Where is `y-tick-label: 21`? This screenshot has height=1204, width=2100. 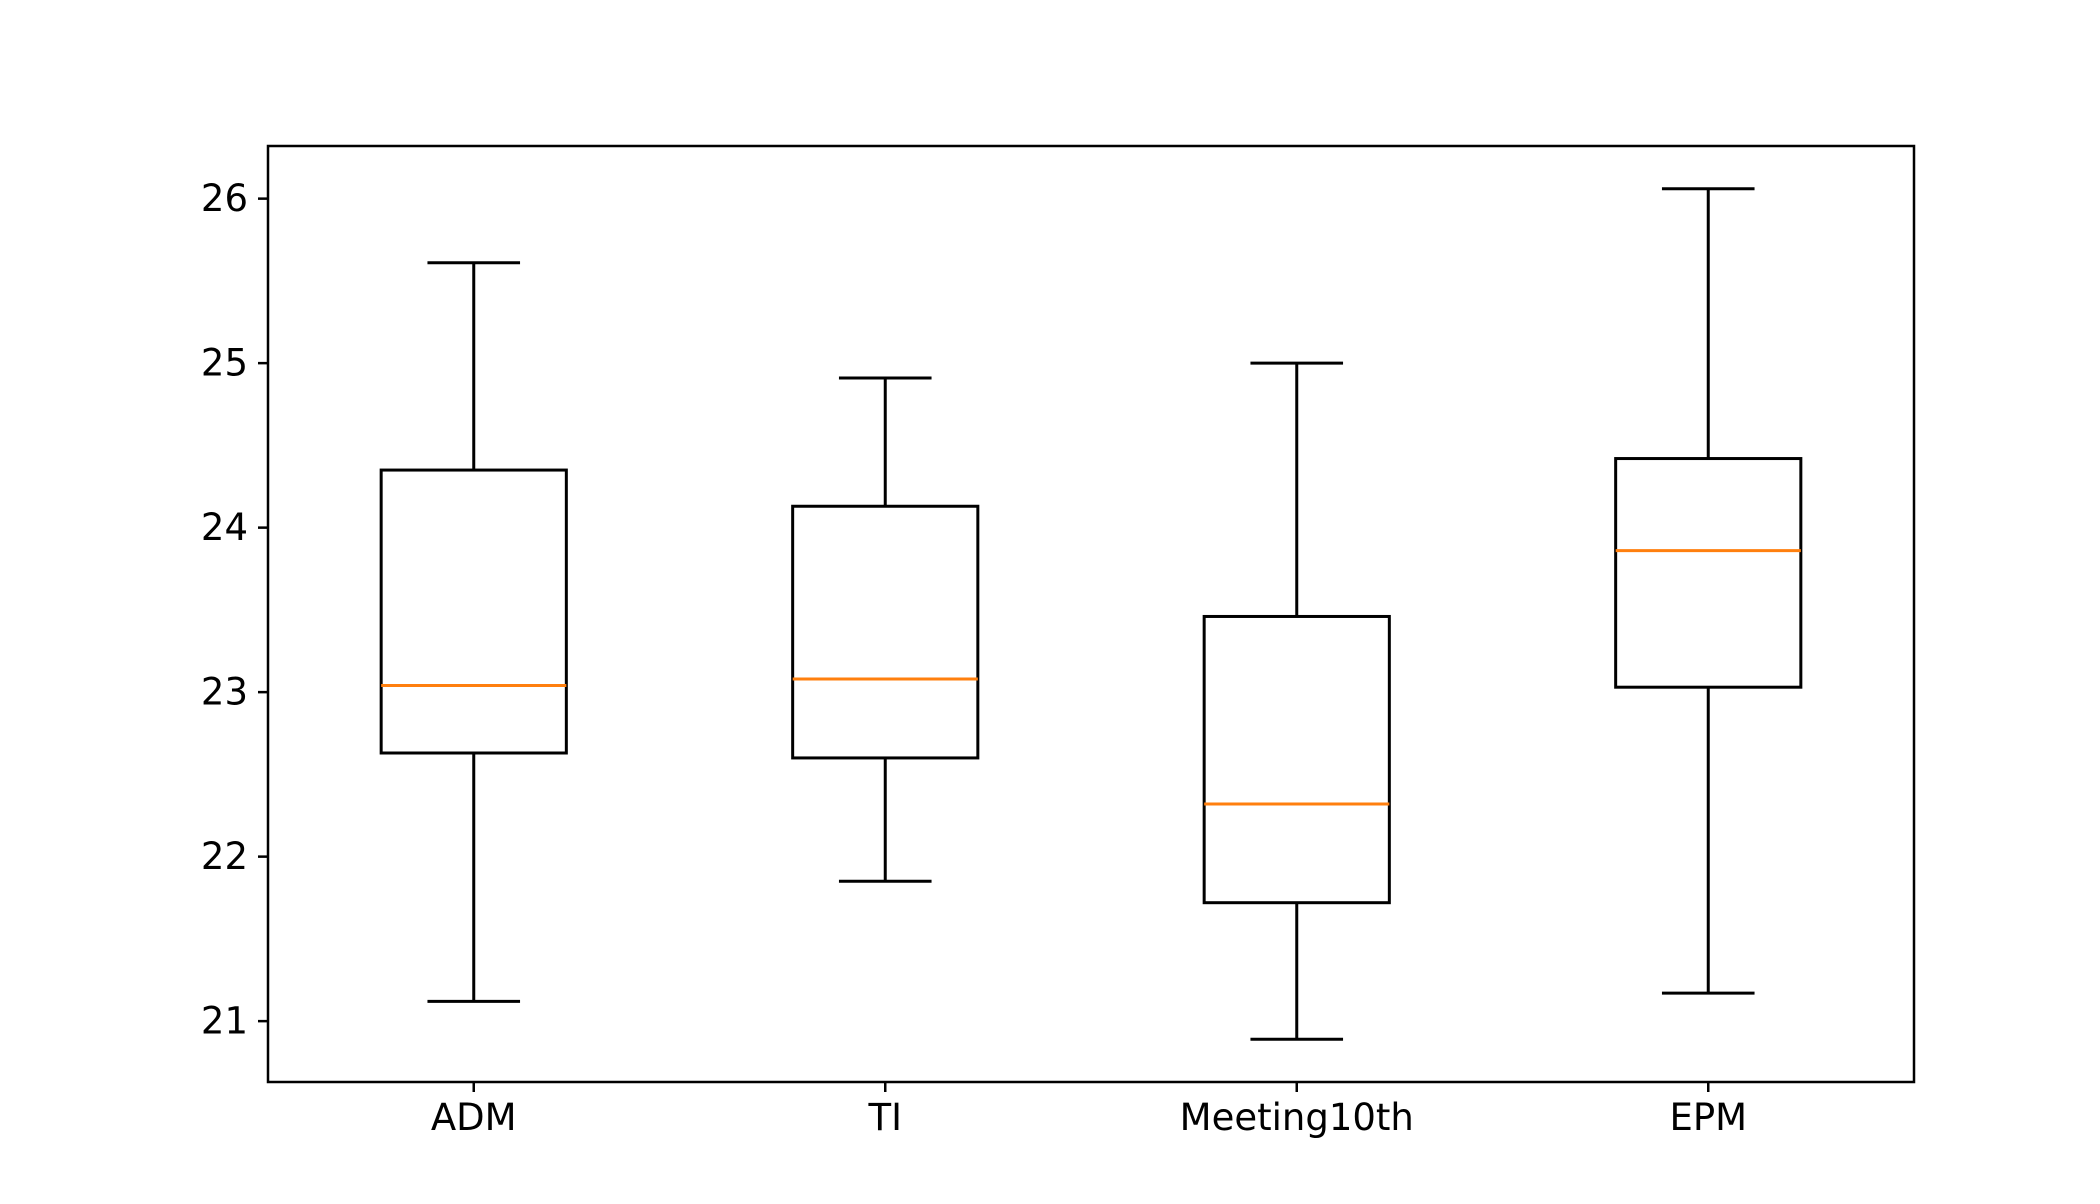 y-tick-label: 21 is located at coordinates (224, 1021).